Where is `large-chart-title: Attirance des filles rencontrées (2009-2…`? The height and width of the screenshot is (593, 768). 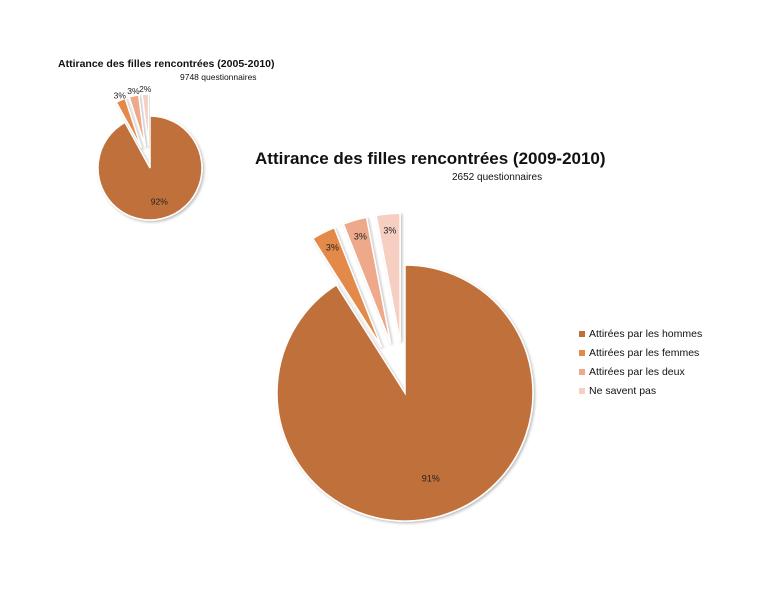
large-chart-title: Attirance des filles rencontrées (2009-2… is located at coordinates (430, 158).